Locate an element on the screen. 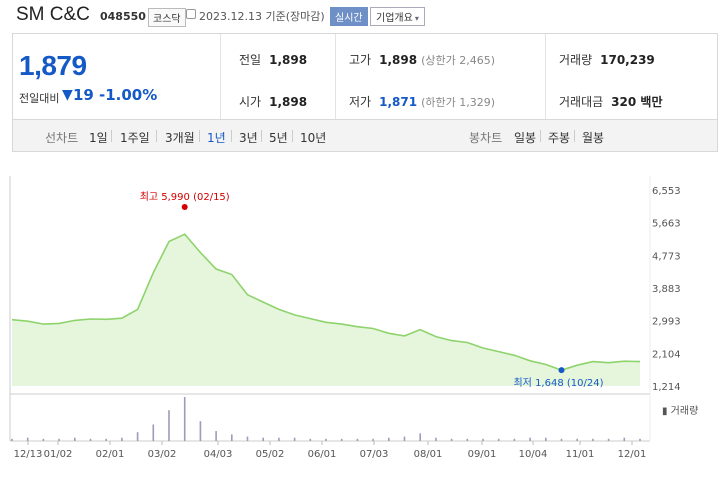 Image resolution: width=718 pixels, height=485 pixels. period-1y: 1년 is located at coordinates (216, 138).